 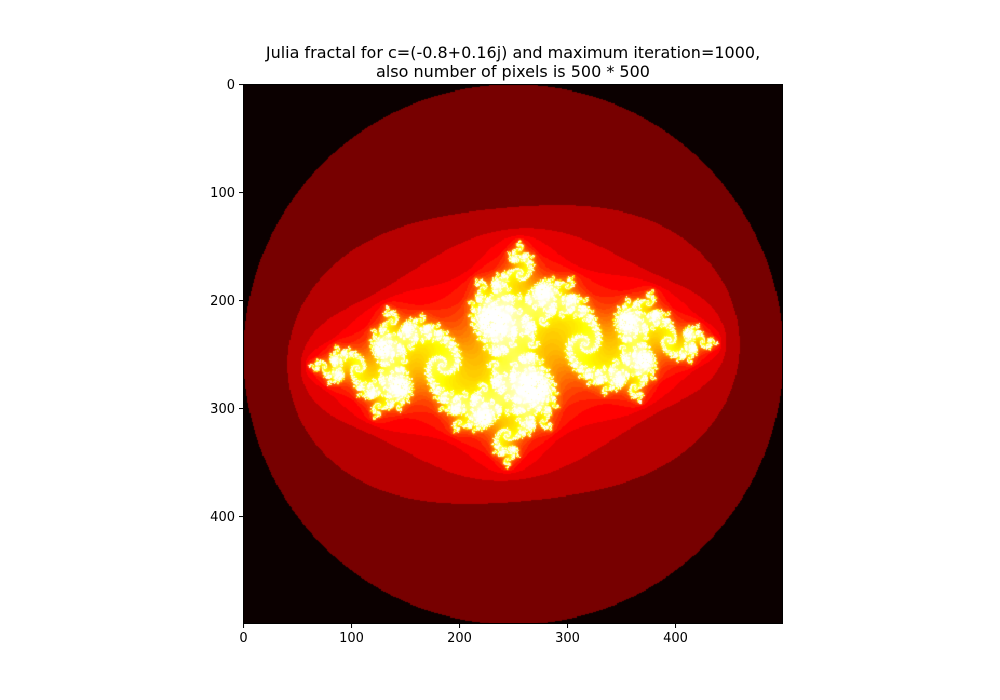 I want to click on x-tick-label: 300, so click(x=567, y=638).